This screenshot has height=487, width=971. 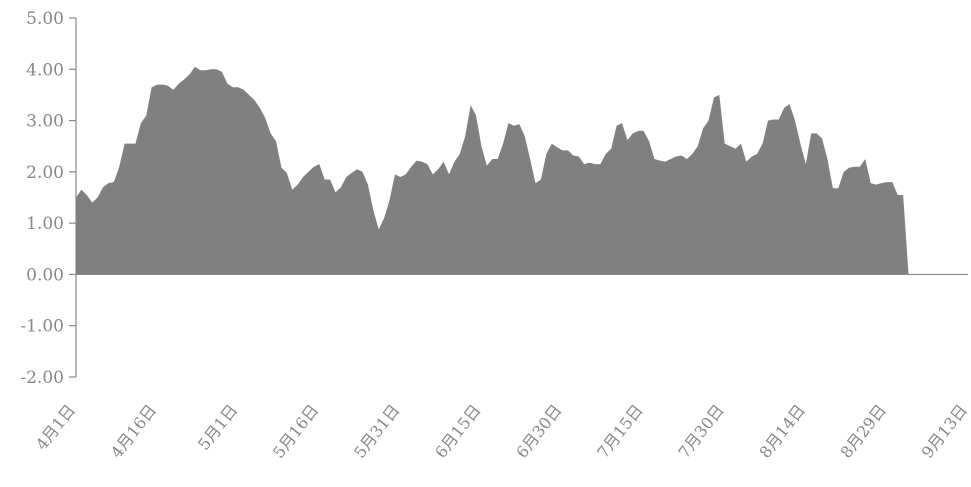 What do you see at coordinates (45, 224) in the screenshot?
I see `y-tick-label: 1.00` at bounding box center [45, 224].